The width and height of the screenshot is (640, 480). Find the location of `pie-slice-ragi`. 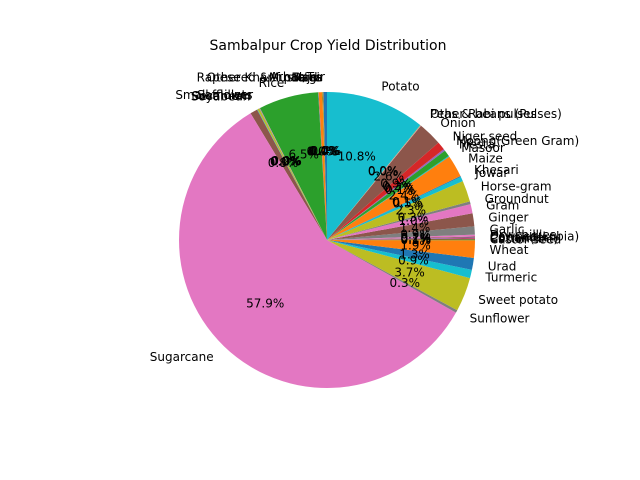

pie-slice-ragi is located at coordinates (322, 166).